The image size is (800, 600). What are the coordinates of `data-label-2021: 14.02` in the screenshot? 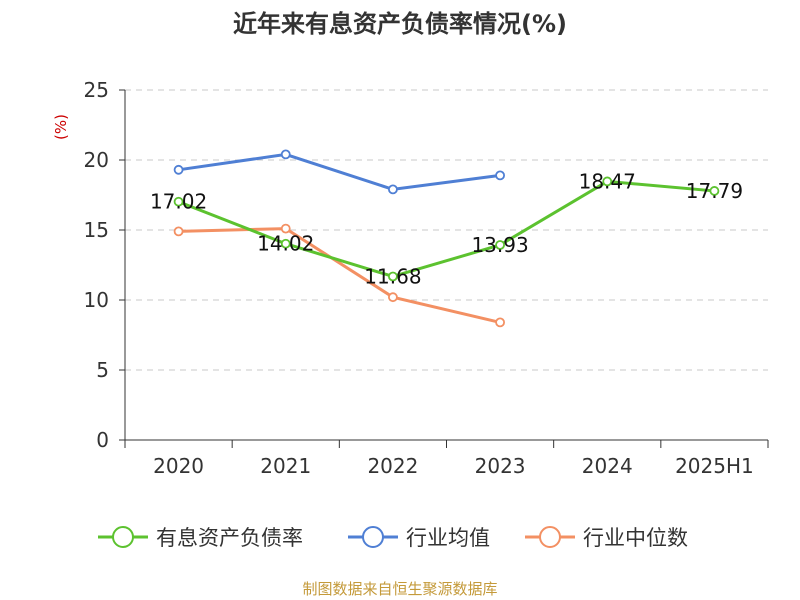 It's located at (285, 244).